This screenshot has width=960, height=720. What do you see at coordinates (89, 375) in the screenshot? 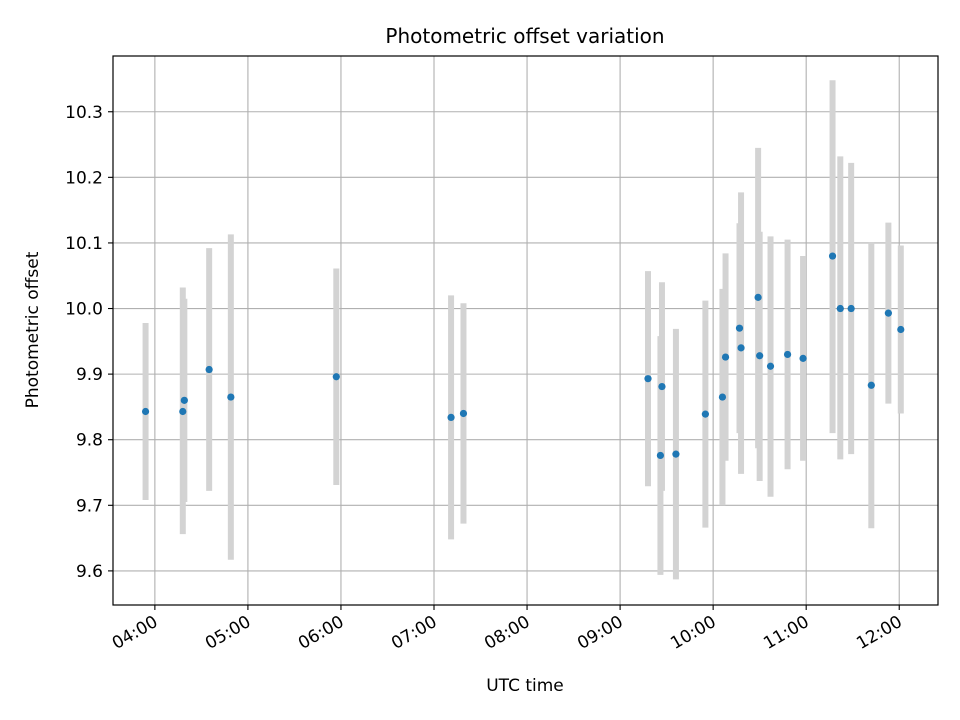
I see `y-tick-label: 9.9` at bounding box center [89, 375].